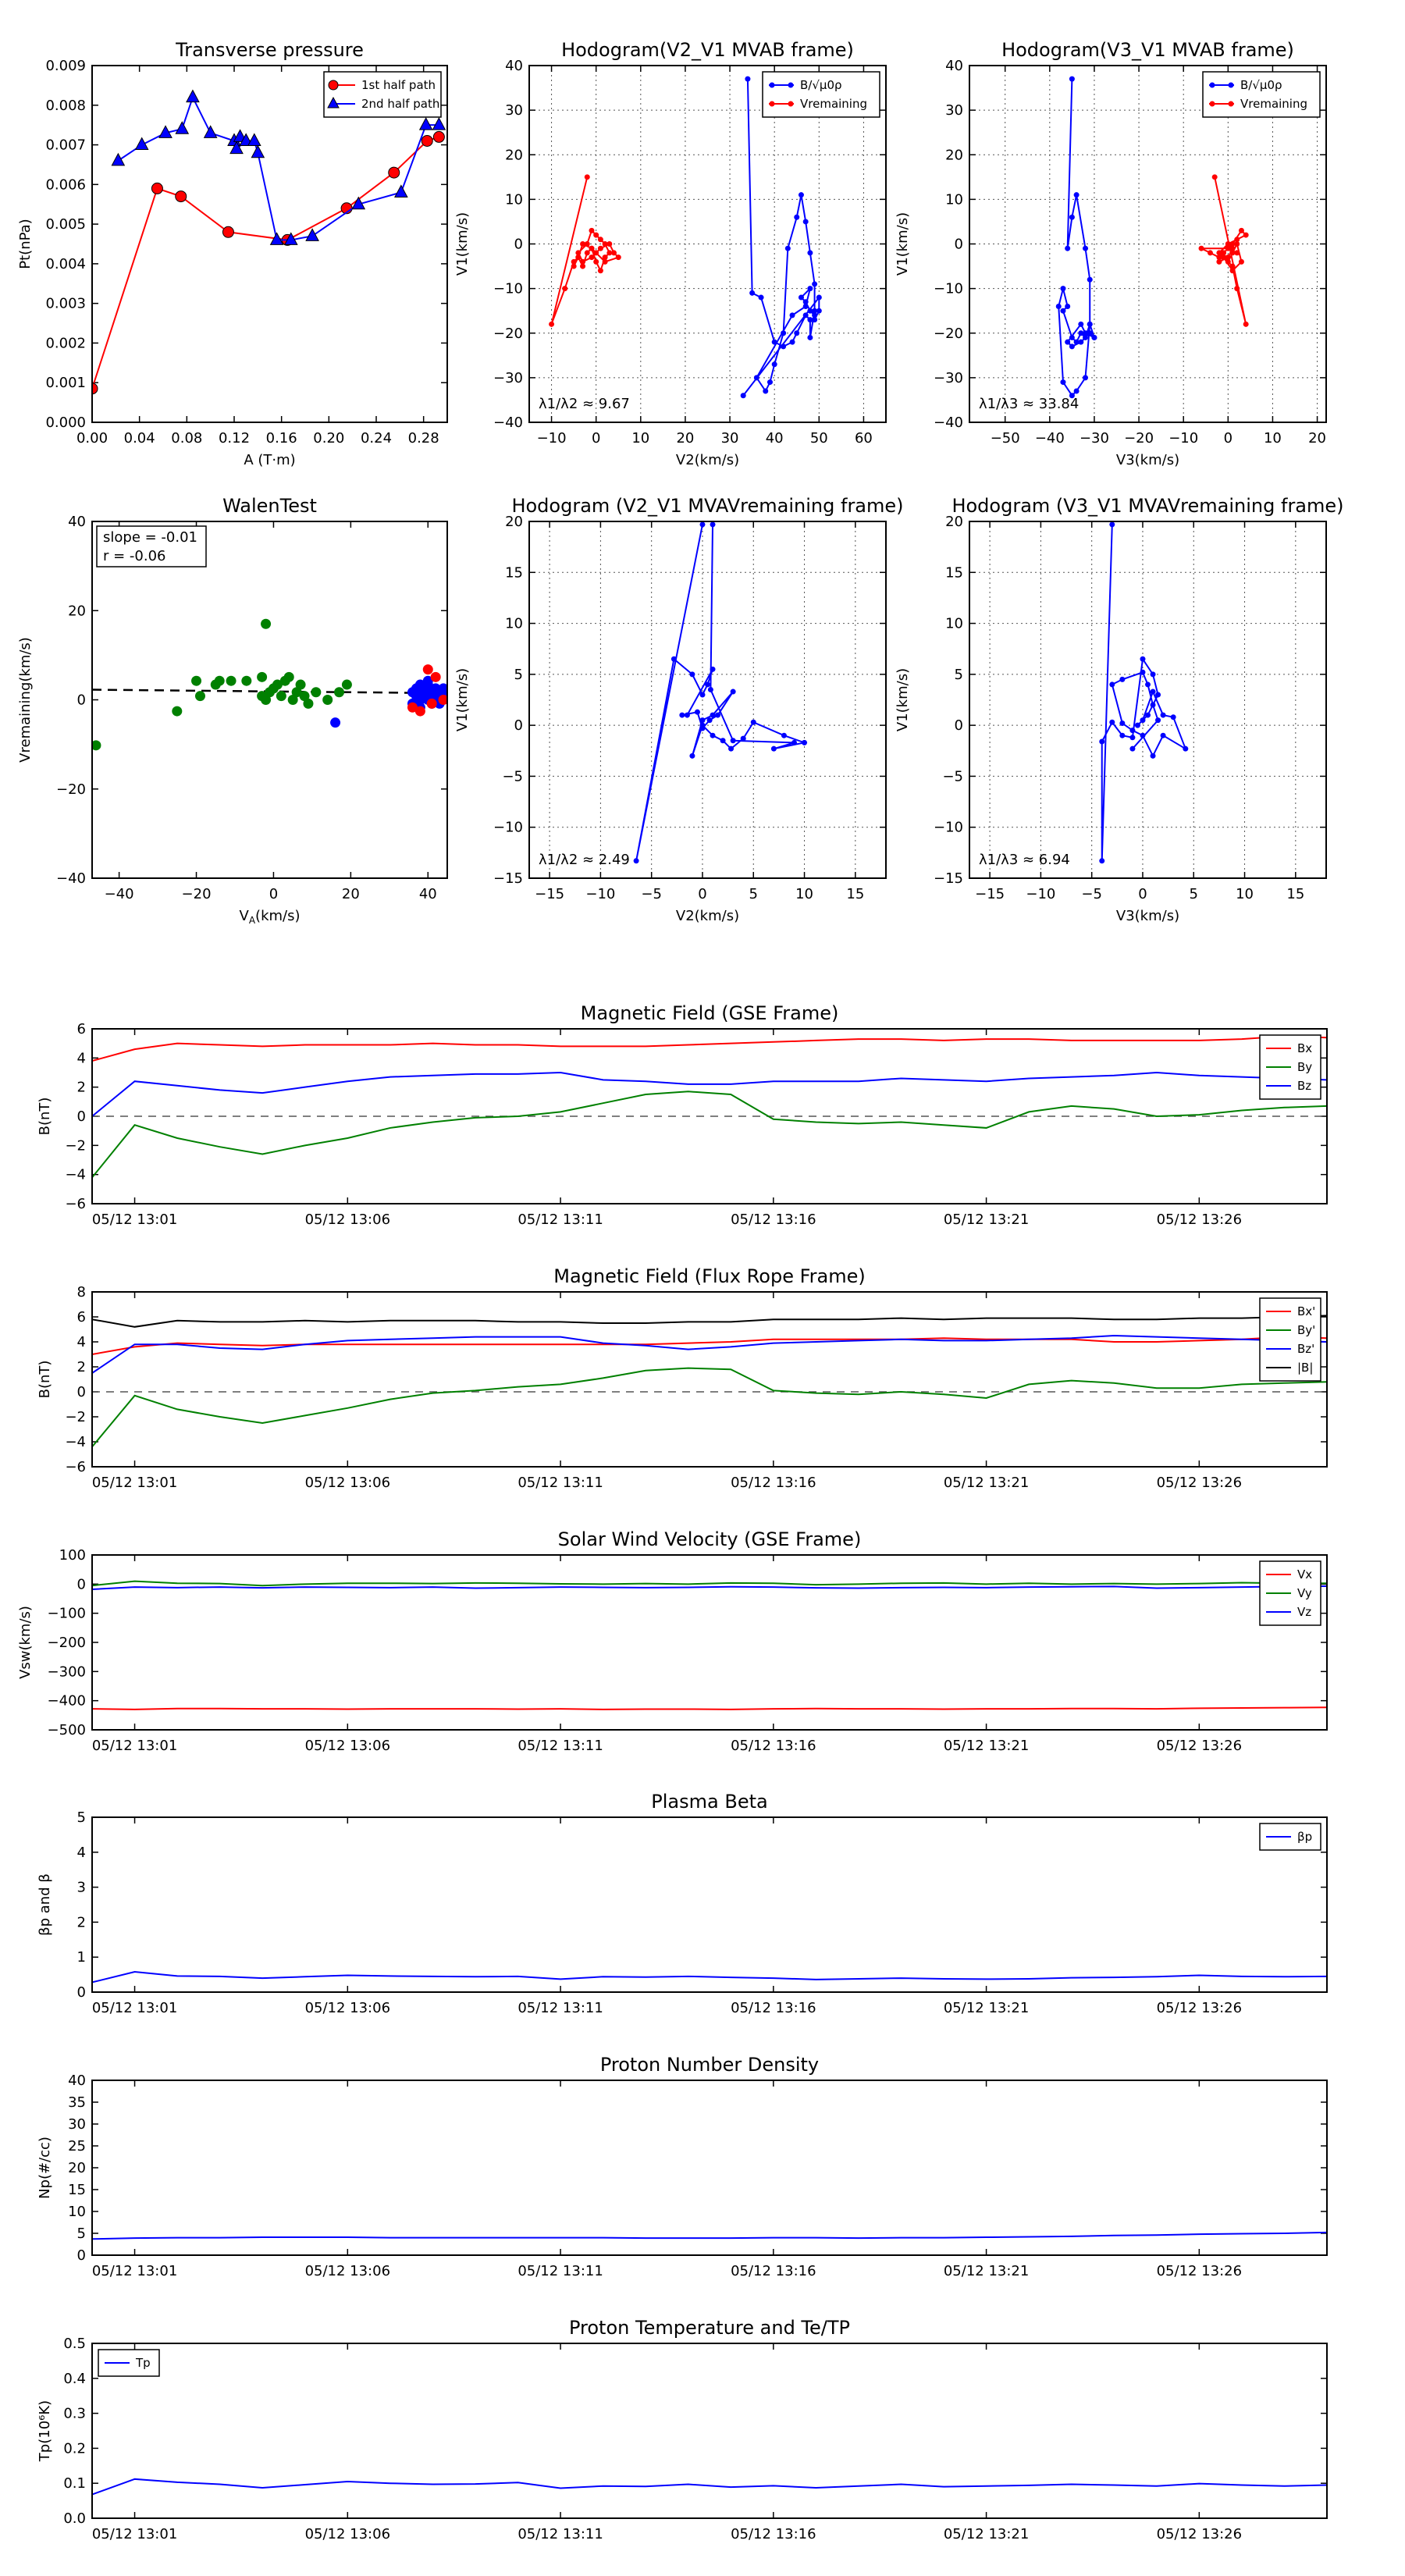  Describe the element at coordinates (710, 1407) in the screenshot. I see `series-By'` at that location.